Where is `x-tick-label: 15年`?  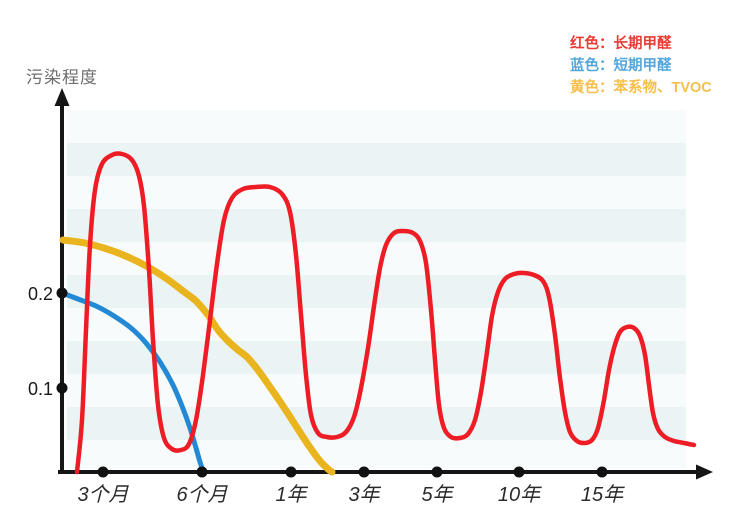
x-tick-label: 15年 is located at coordinates (603, 495).